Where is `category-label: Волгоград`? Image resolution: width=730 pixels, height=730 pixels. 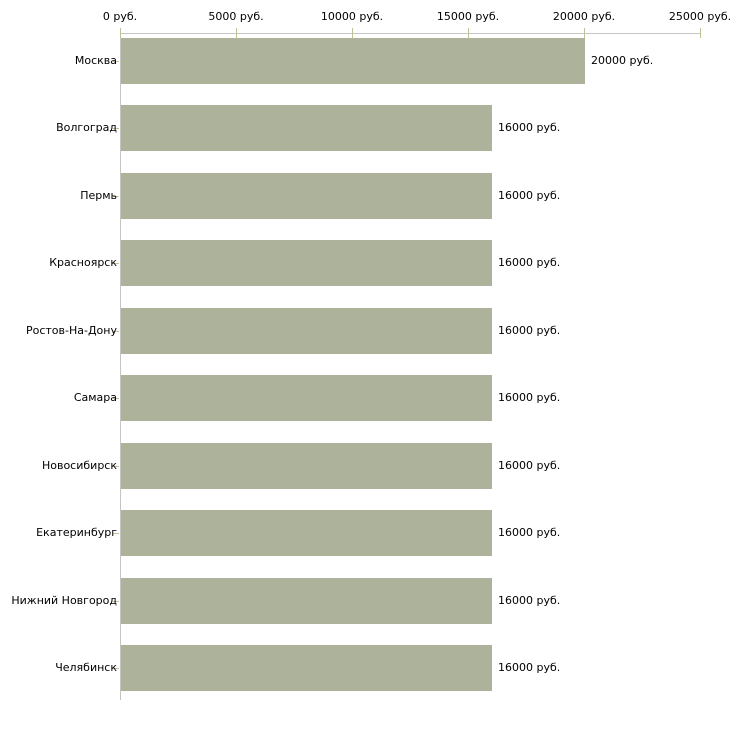 category-label: Волгоград is located at coordinates (86, 127).